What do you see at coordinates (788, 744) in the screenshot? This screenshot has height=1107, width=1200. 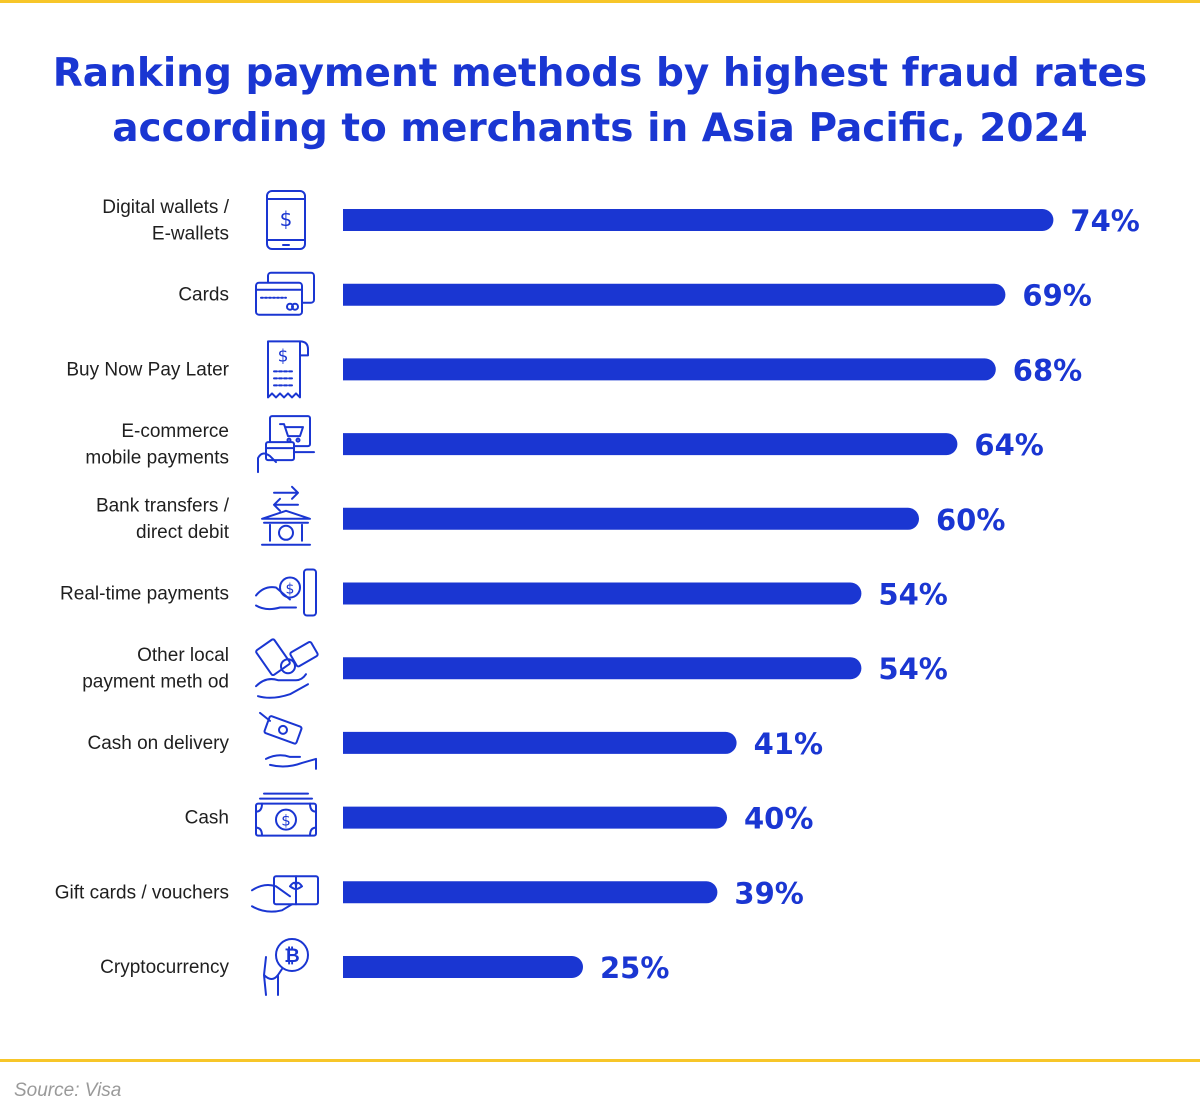 I see `value-label: 41%` at bounding box center [788, 744].